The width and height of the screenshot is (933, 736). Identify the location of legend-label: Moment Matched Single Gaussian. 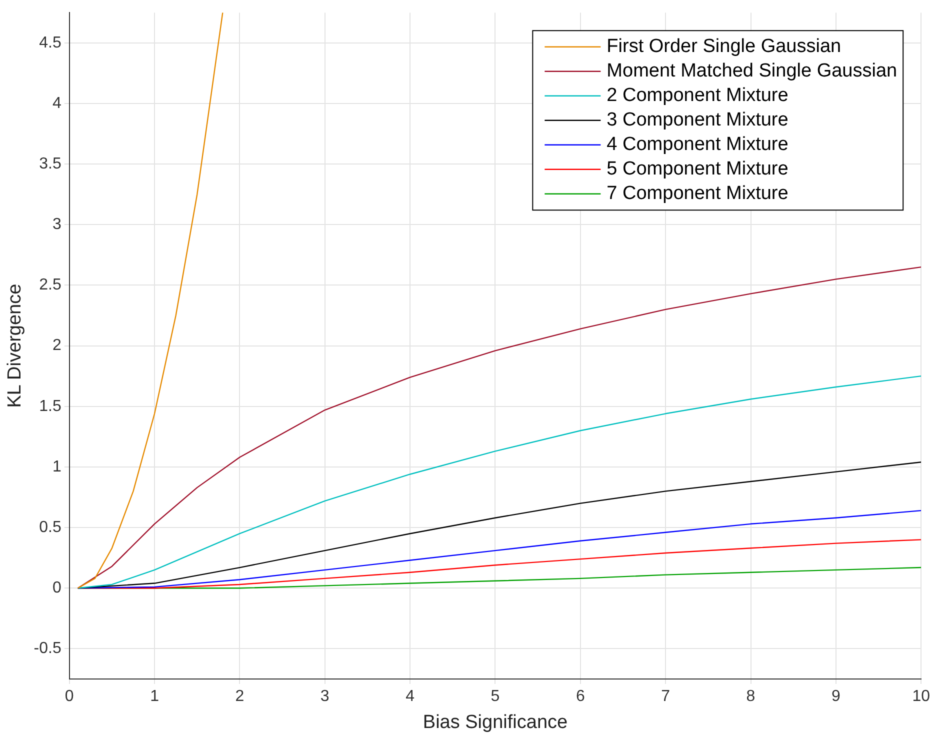
(752, 71).